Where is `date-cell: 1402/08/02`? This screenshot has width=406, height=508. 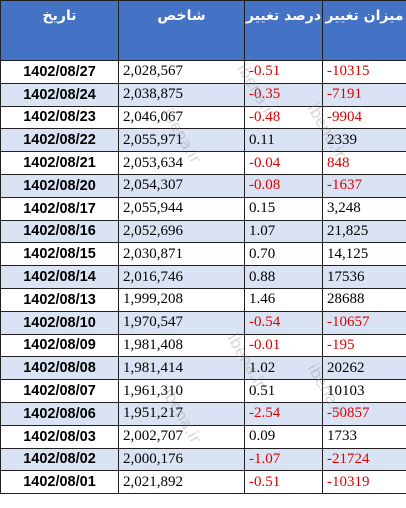 date-cell: 1402/08/02 is located at coordinates (59, 459).